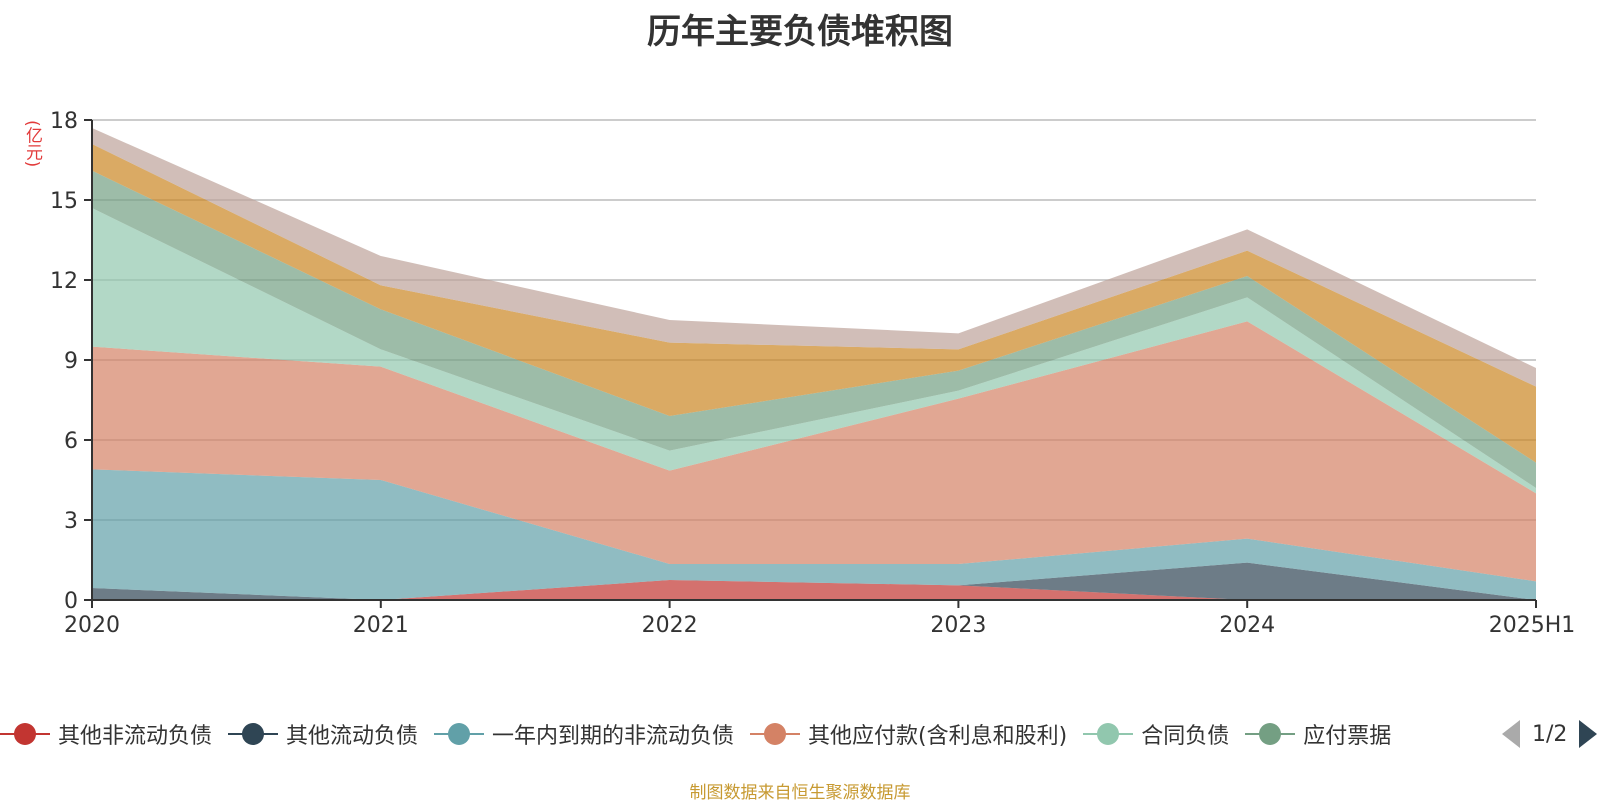  What do you see at coordinates (64, 281) in the screenshot?
I see `y-tick-label: 12` at bounding box center [64, 281].